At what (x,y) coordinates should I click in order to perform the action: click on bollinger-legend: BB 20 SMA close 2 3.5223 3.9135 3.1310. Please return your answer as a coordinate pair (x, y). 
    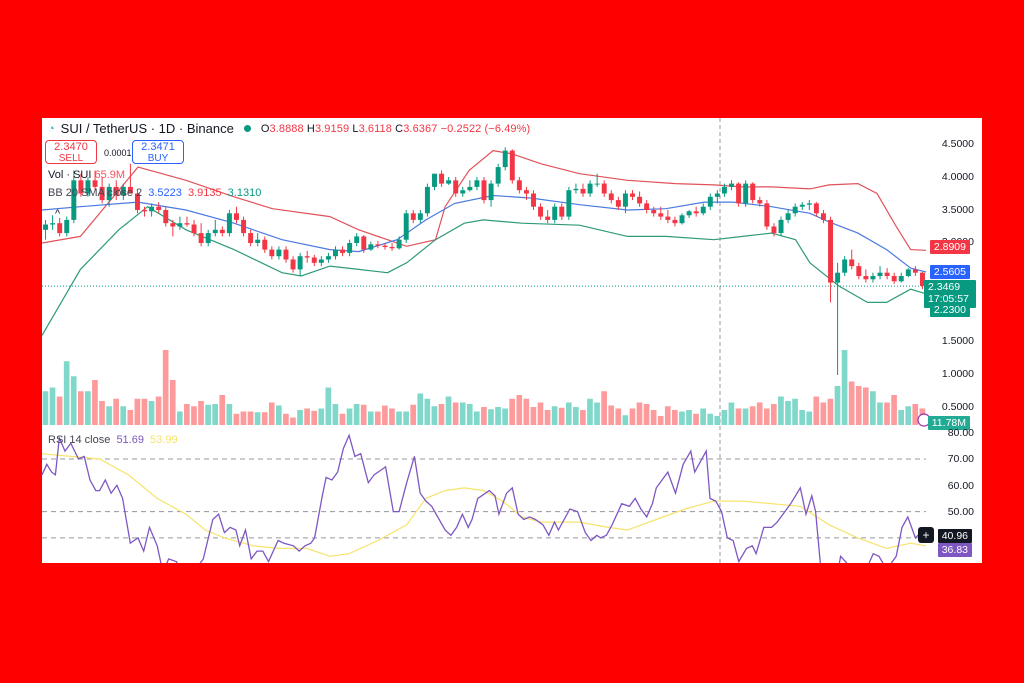
    Looking at the image, I should click on (155, 193).